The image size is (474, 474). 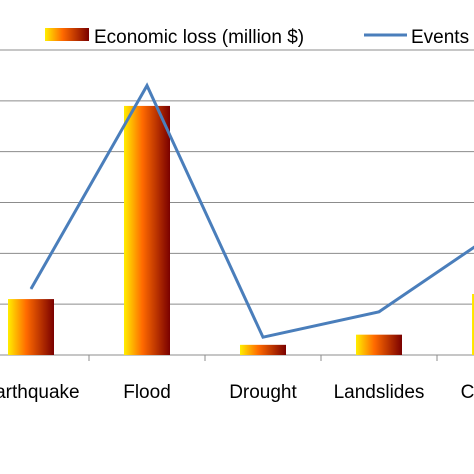 I want to click on bar-landslides, so click(x=379, y=344).